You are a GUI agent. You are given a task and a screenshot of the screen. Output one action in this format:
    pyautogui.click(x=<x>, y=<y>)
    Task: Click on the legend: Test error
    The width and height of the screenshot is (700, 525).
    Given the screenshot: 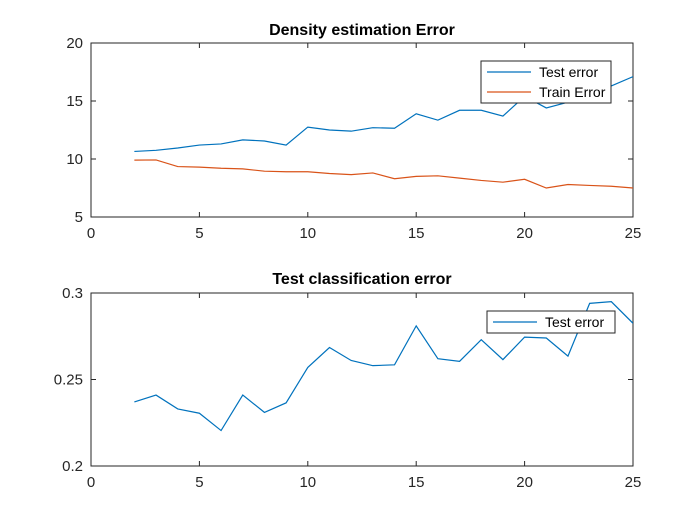 What is the action you would take?
    pyautogui.click(x=551, y=322)
    